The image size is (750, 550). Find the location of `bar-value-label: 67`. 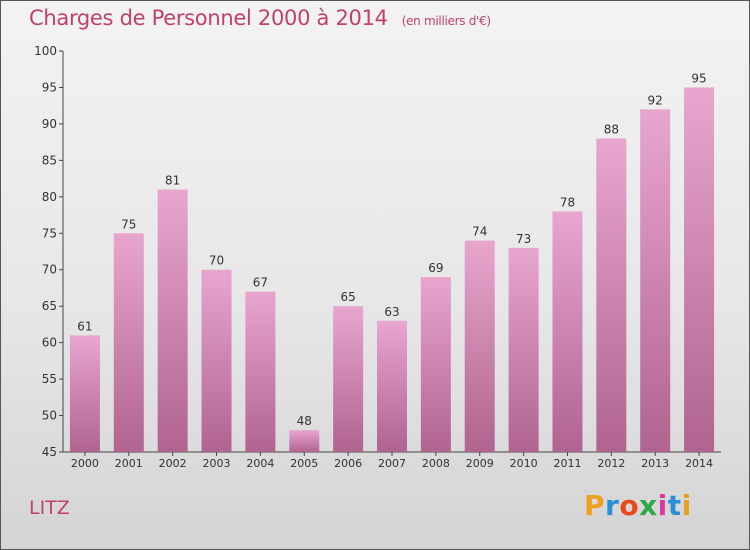

bar-value-label: 67 is located at coordinates (260, 283).